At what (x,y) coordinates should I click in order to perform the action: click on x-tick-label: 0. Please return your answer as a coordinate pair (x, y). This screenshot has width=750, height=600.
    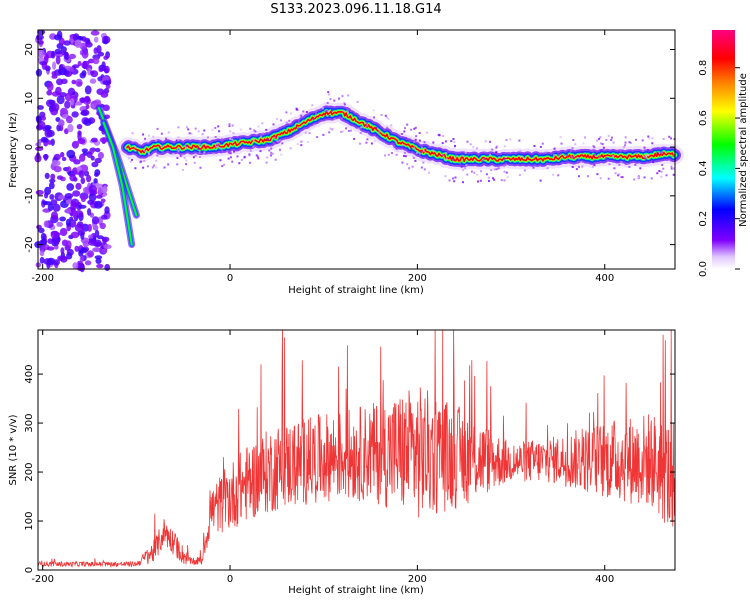
    Looking at the image, I should click on (230, 278).